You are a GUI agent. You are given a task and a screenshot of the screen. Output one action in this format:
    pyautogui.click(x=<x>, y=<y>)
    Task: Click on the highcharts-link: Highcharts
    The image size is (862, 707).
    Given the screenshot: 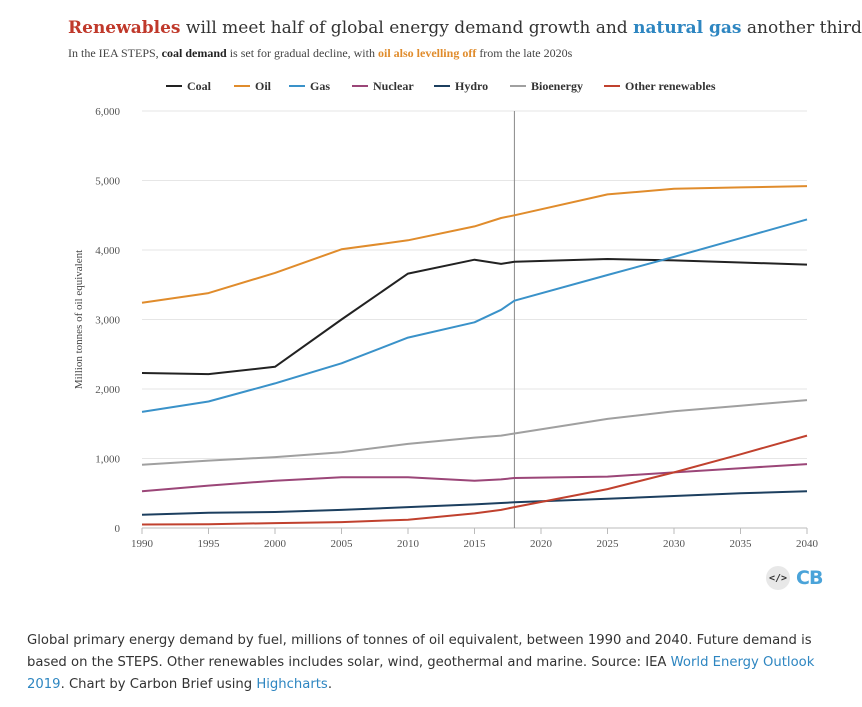 What is the action you would take?
    pyautogui.click(x=292, y=684)
    